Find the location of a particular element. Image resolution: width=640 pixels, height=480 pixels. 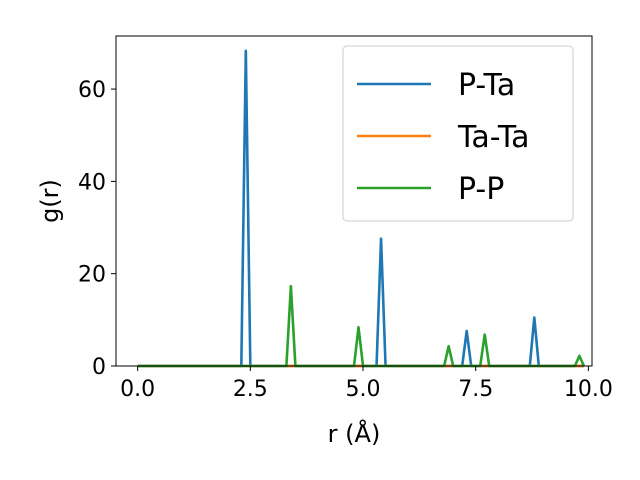

x-axis: 0.0 2.5 5.0 7.5 10.0 is located at coordinates (366, 384).